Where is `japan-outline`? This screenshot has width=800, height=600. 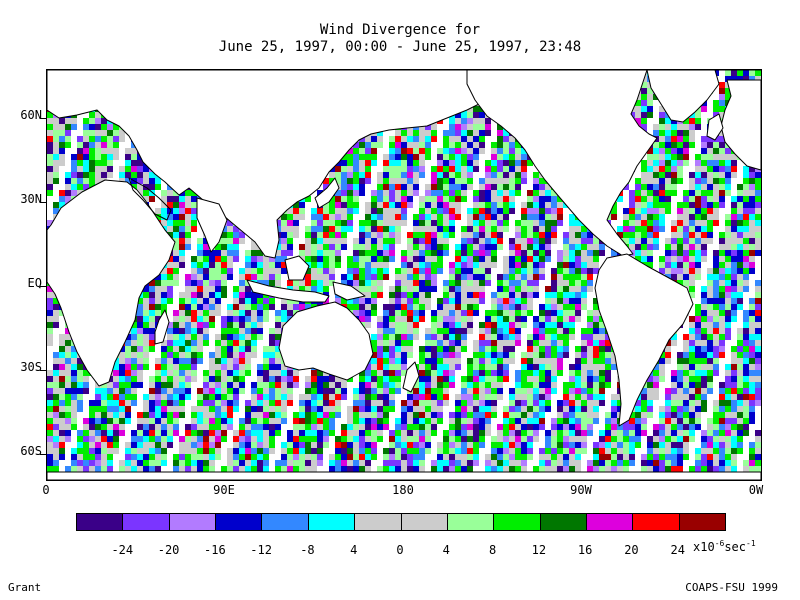 japan-outline is located at coordinates (327, 193).